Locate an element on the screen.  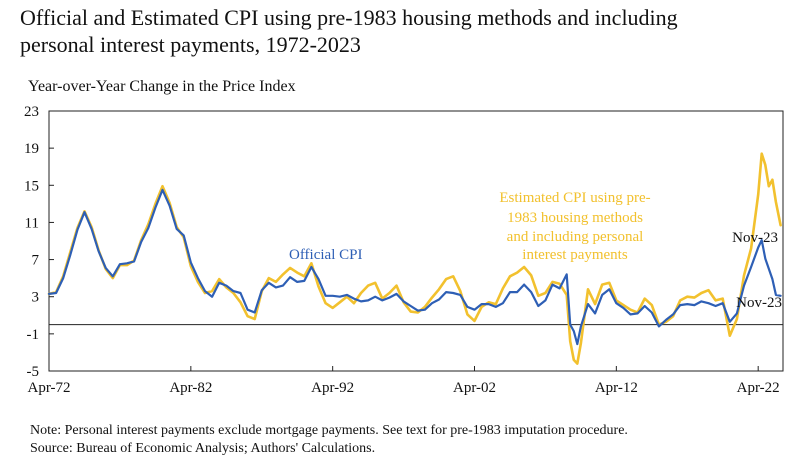
x-tick-label: Apr-02 is located at coordinates (474, 388).